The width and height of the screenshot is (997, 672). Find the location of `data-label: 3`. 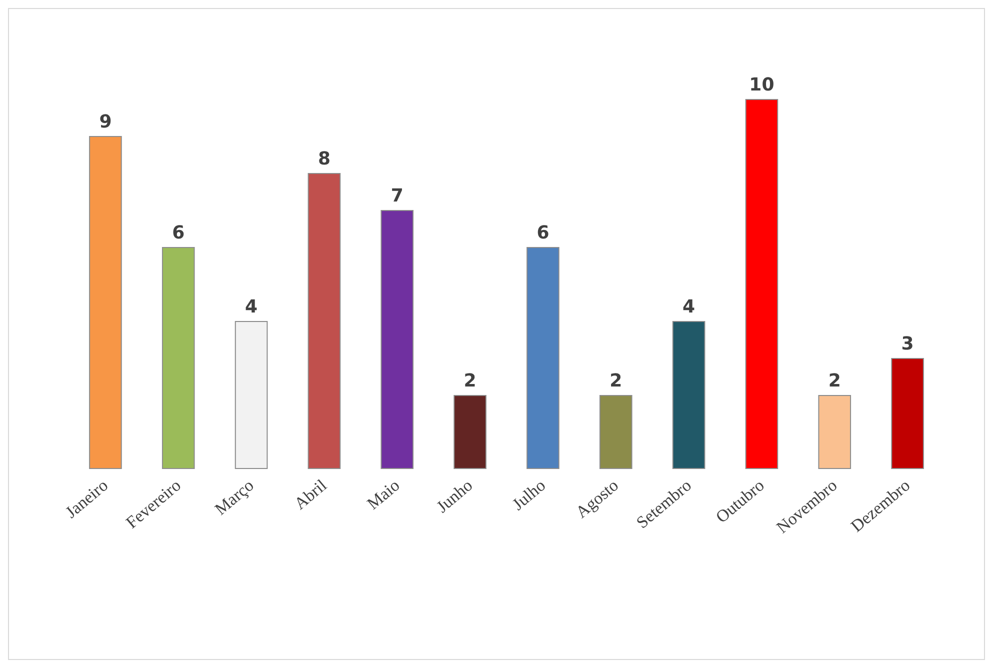

data-label: 3 is located at coordinates (907, 344).